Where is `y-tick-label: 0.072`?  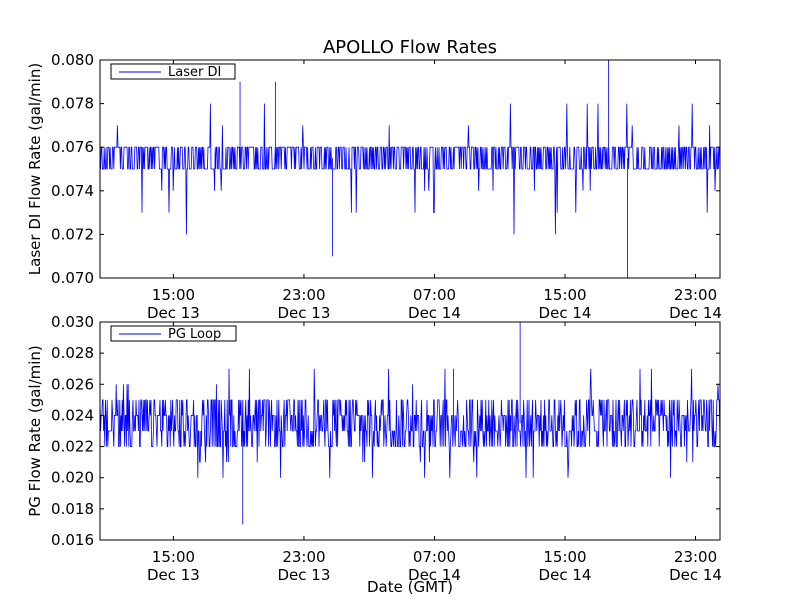 y-tick-label: 0.072 is located at coordinates (72, 234).